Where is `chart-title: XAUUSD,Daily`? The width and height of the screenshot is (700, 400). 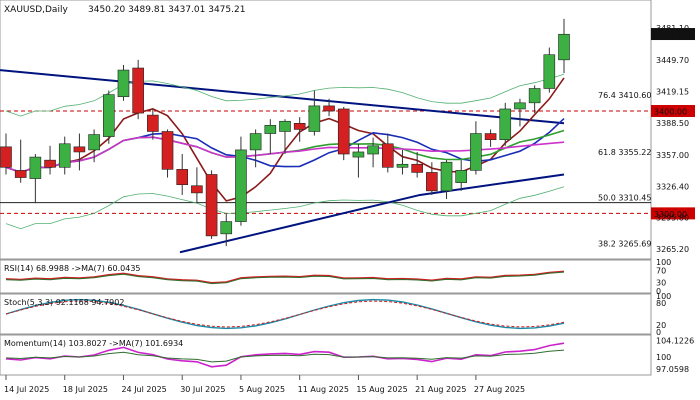 chart-title: XAUUSD,Daily is located at coordinates (36, 10).